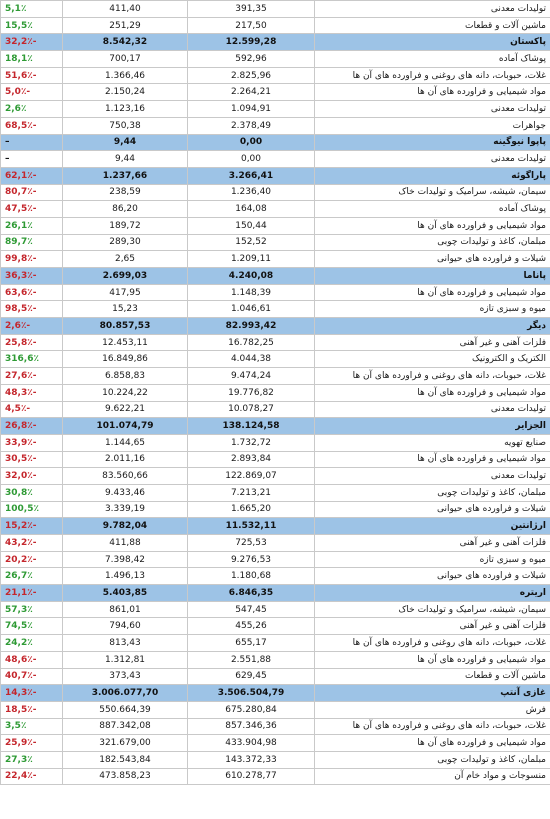 The width and height of the screenshot is (550, 819). Describe the element at coordinates (31, 676) in the screenshot. I see `percent-change-cell: 40,7٪-` at that location.